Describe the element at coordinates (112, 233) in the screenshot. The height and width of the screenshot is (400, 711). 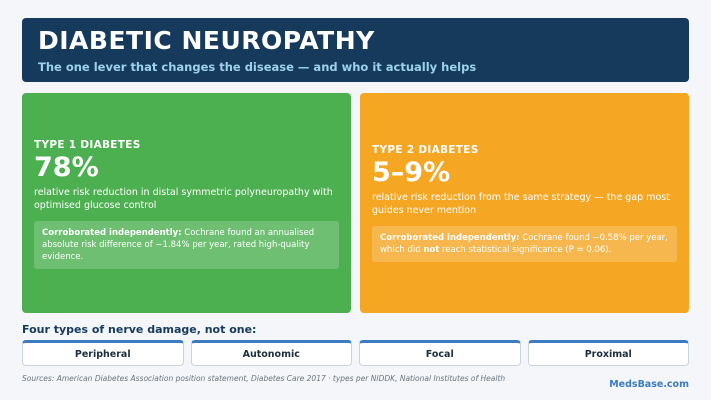
I see `type1-note-lead: Corroborated independently:` at that location.